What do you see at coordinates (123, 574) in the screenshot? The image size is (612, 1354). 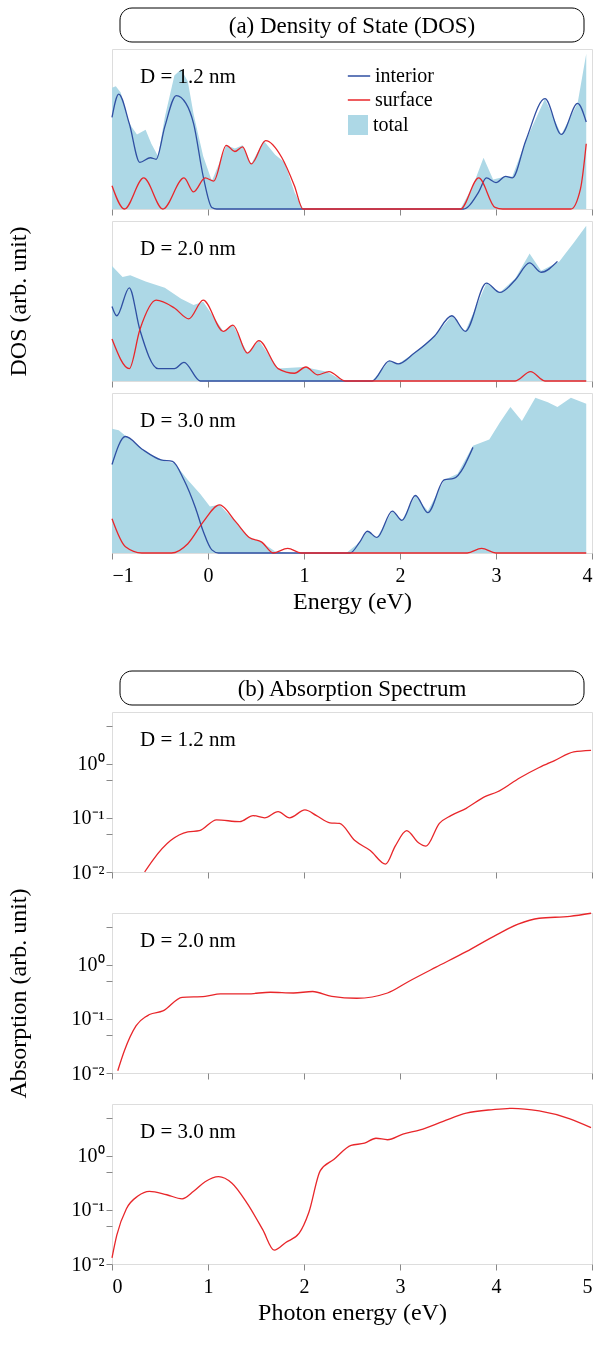 I see `x-tick-label: −1` at bounding box center [123, 574].